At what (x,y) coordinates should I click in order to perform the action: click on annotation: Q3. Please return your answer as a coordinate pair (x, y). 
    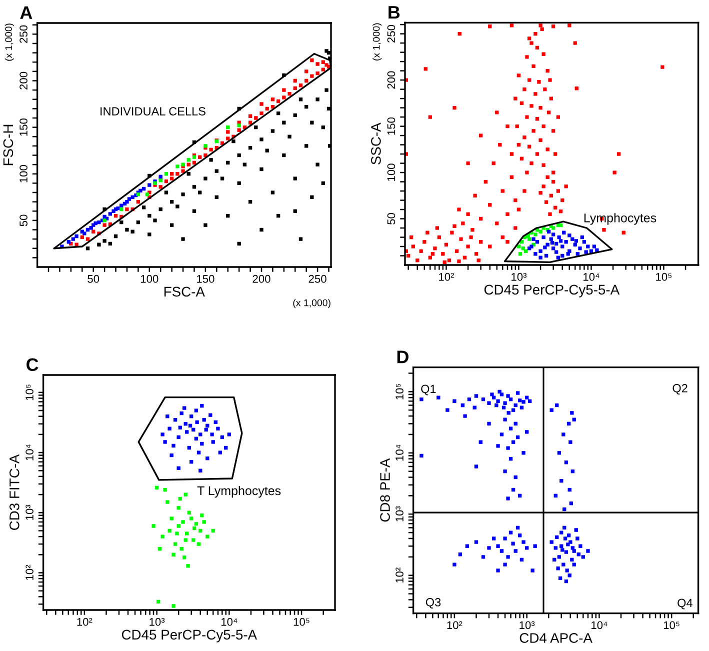
    Looking at the image, I should click on (433, 603).